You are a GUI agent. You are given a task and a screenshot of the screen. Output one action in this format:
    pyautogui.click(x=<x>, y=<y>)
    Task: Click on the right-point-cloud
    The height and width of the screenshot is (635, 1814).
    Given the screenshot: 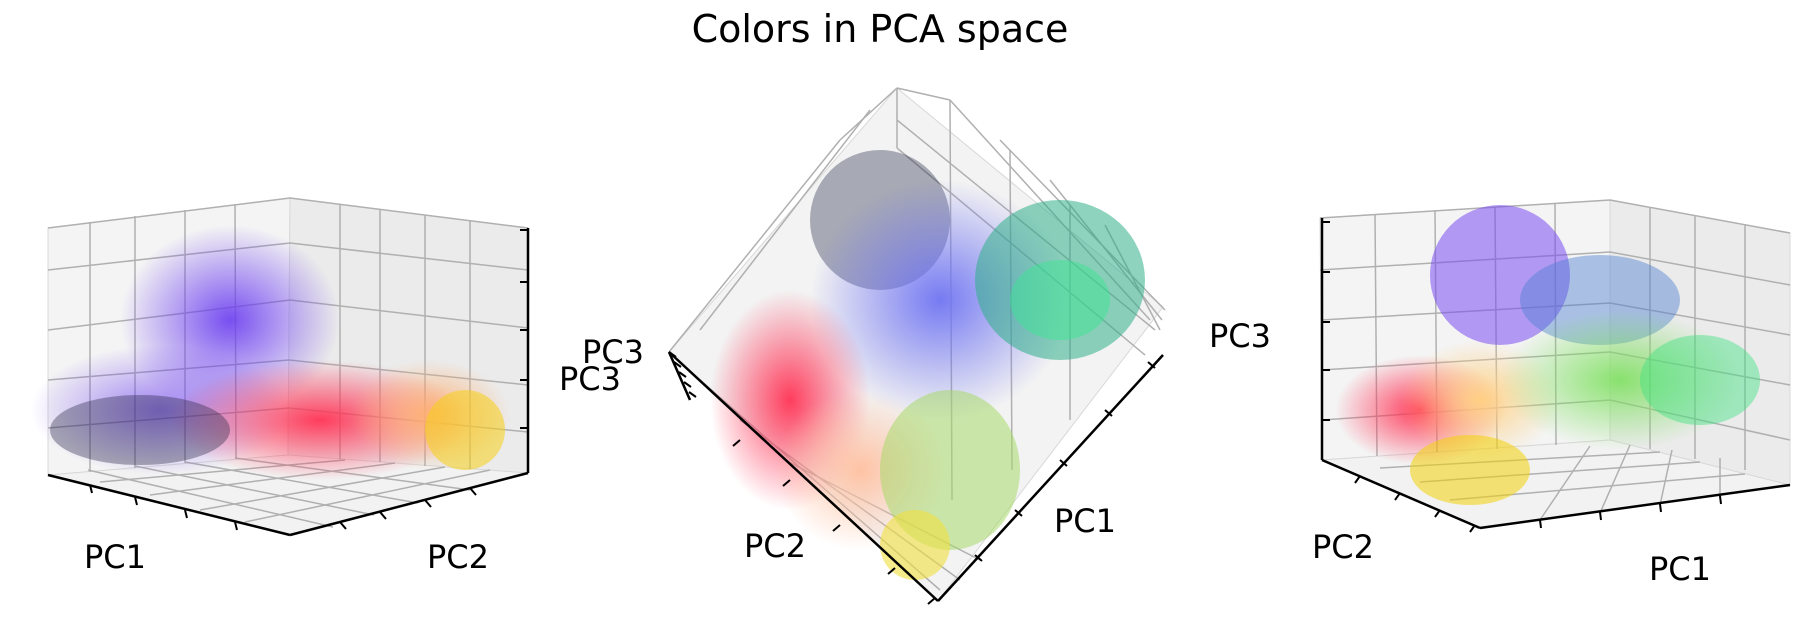 What is the action you would take?
    pyautogui.click(x=1547, y=355)
    